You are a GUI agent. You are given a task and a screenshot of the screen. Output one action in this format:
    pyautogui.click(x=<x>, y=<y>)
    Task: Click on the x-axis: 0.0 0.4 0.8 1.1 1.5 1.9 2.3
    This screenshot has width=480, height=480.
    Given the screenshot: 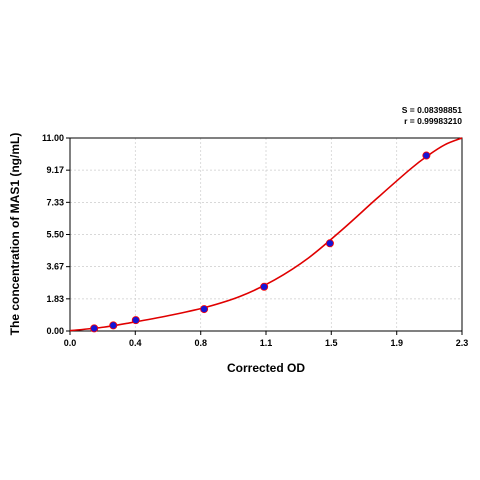 What is the action you would take?
    pyautogui.click(x=266, y=339)
    